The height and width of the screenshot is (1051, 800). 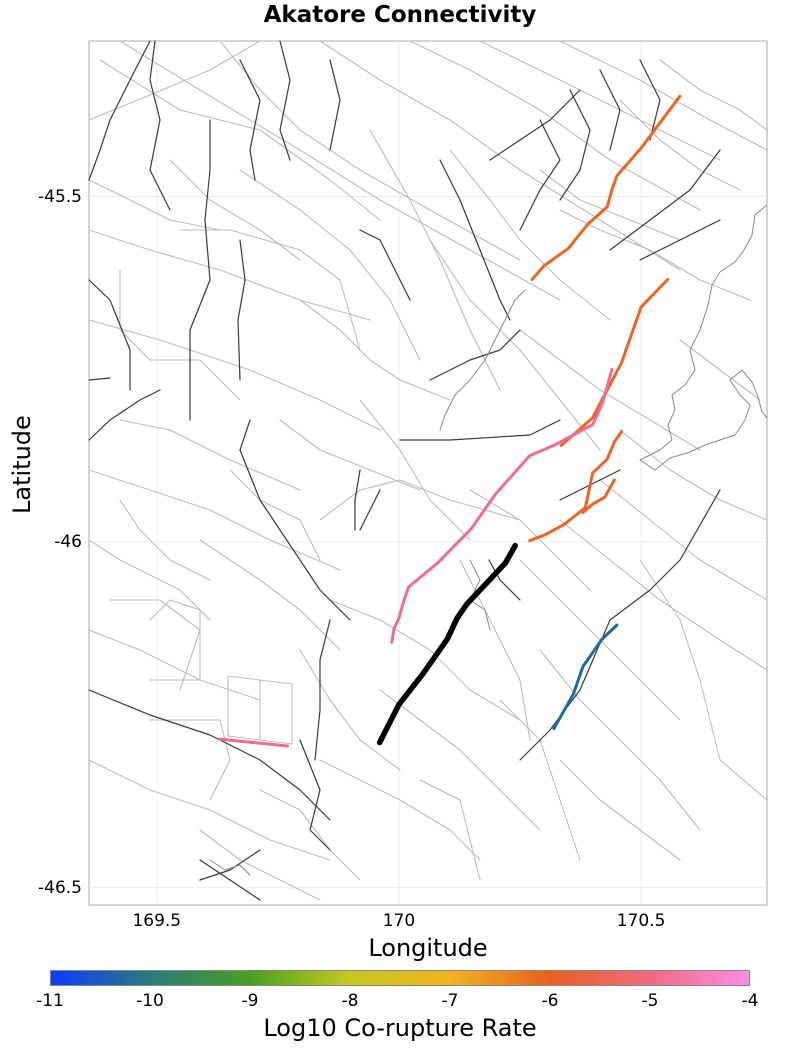 I want to click on y-tick-label: -45.5, so click(x=60, y=196).